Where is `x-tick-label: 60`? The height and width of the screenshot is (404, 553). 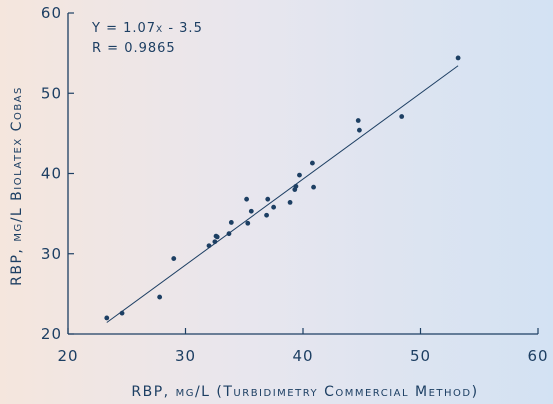 x-tick-label: 60 is located at coordinates (537, 356).